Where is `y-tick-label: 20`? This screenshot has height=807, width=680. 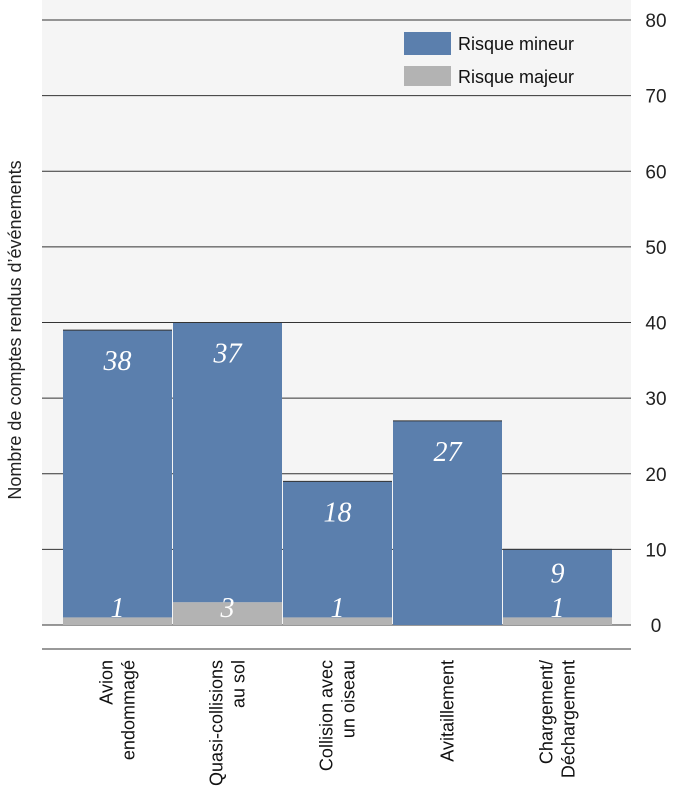
y-tick-label: 20 is located at coordinates (655, 475).